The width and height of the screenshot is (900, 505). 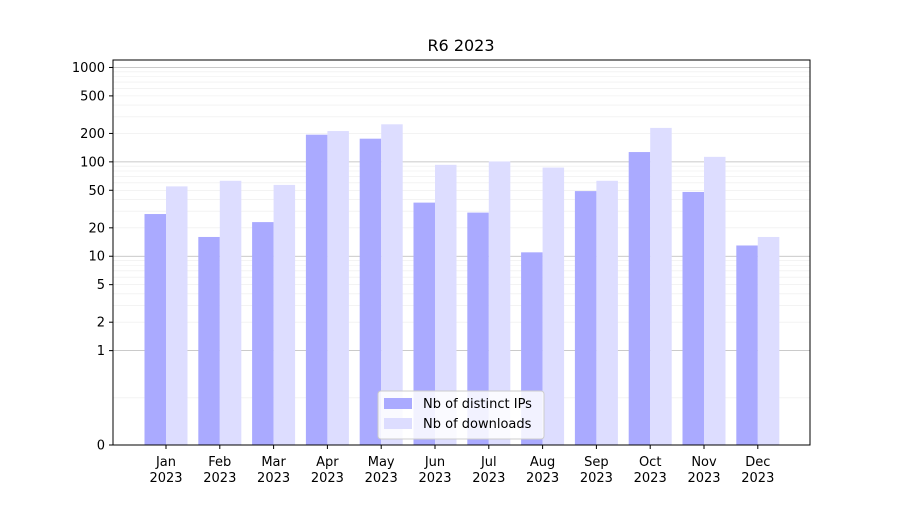 What do you see at coordinates (101, 351) in the screenshot?
I see `y-tick-label: 1` at bounding box center [101, 351].